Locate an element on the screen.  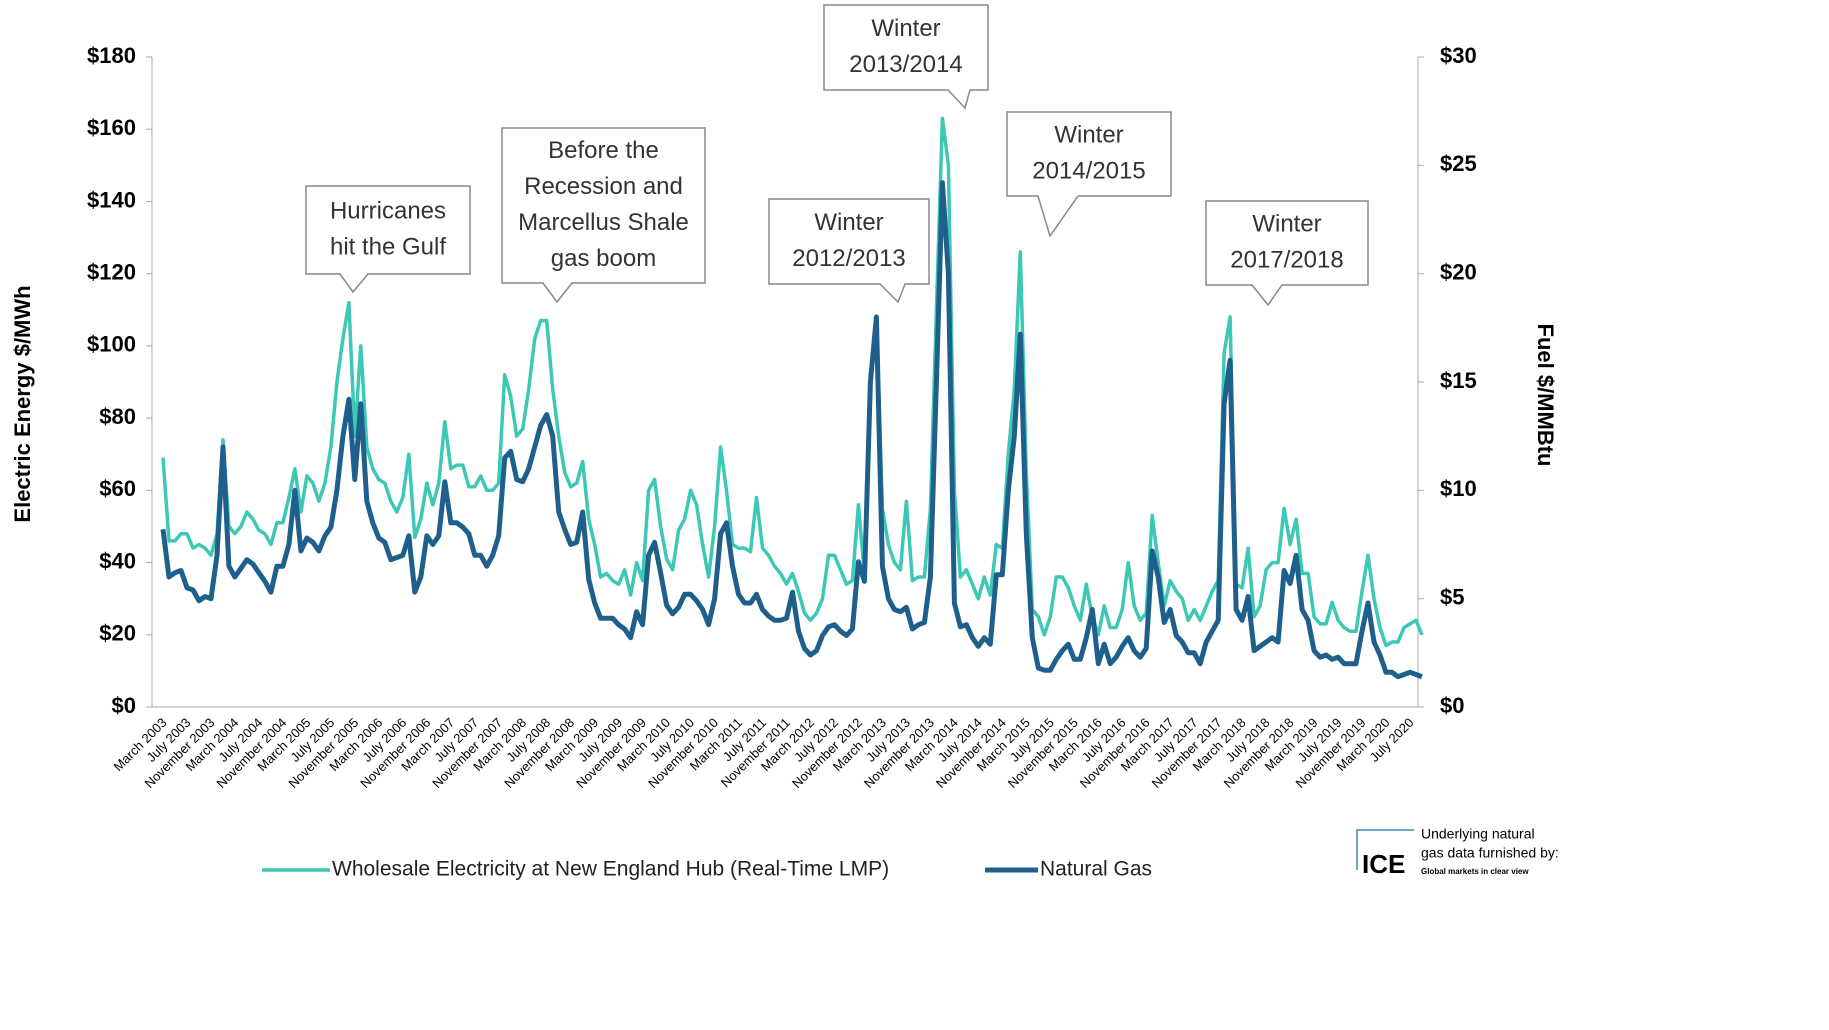
logo-frame is located at coordinates (1385, 849).